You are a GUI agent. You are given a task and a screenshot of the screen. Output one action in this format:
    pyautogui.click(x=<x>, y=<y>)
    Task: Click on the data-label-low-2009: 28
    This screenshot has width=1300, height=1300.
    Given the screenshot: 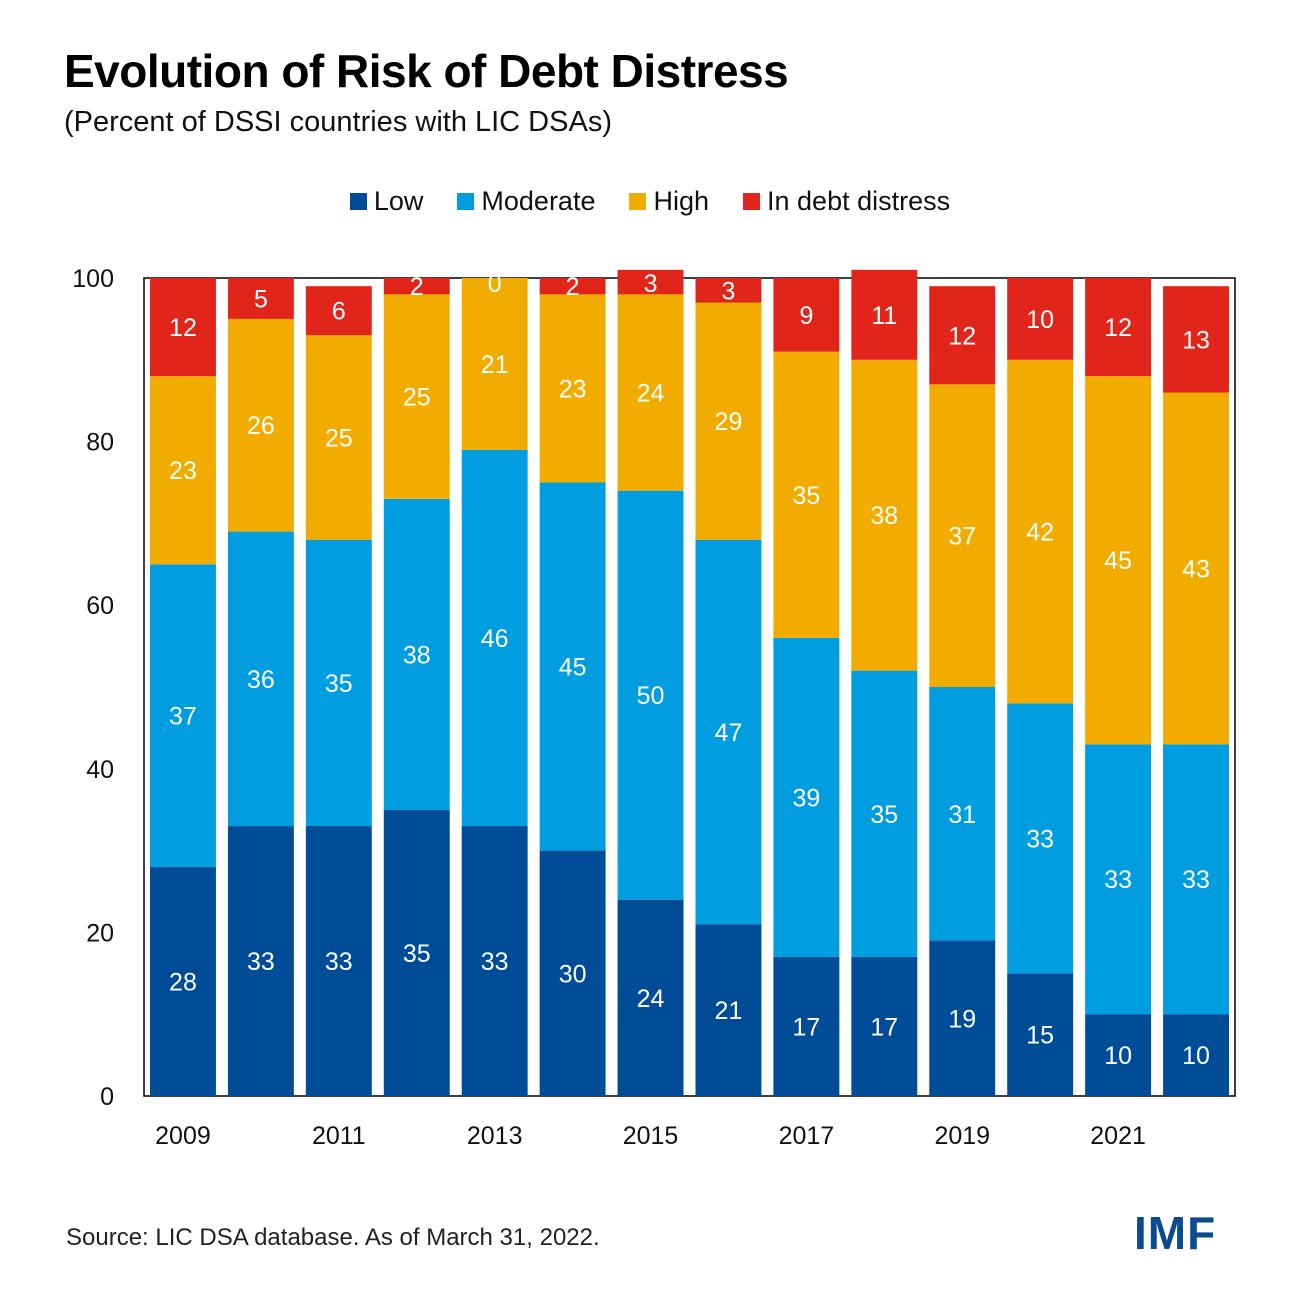 What is the action you would take?
    pyautogui.click(x=183, y=982)
    